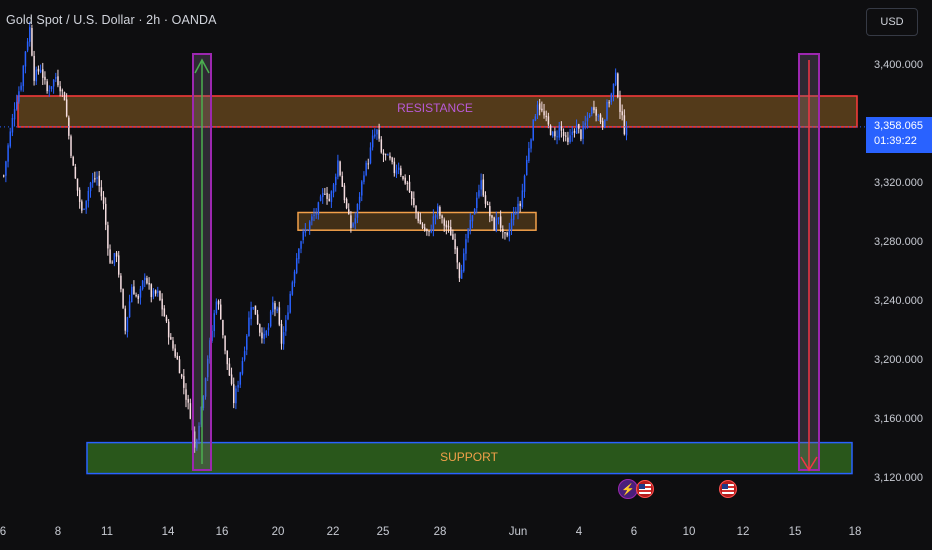  I want to click on time-tick-label: 18, so click(855, 532).